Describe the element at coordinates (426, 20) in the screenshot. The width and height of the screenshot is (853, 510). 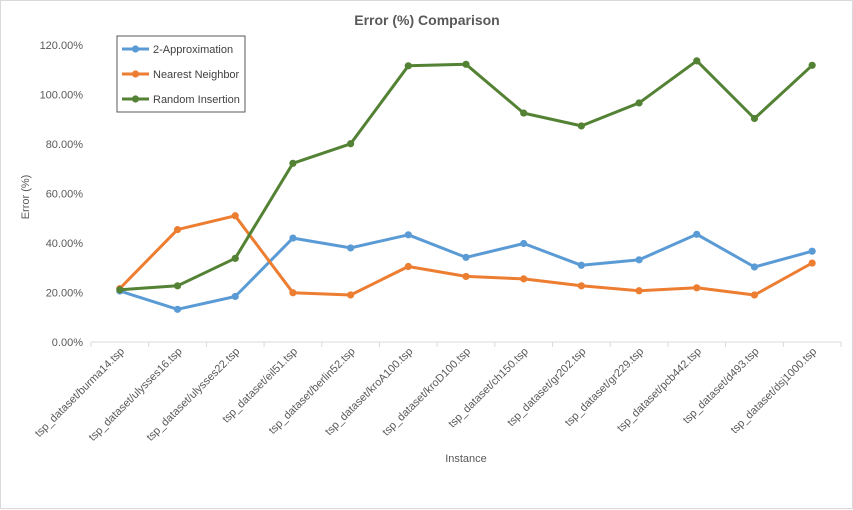
I see `chart-title: Error (%) Comparison` at that location.